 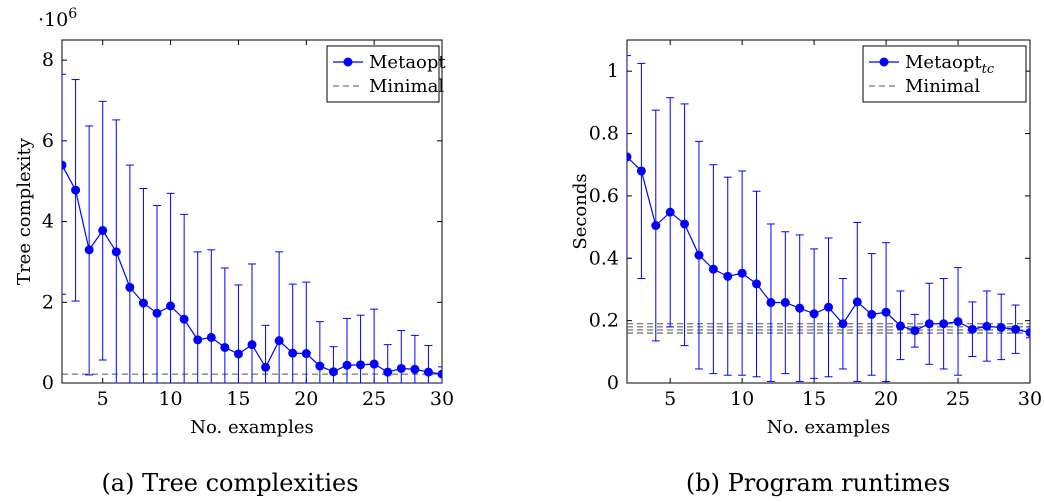 What do you see at coordinates (604, 134) in the screenshot?
I see `y-tick-label: 0.8` at bounding box center [604, 134].